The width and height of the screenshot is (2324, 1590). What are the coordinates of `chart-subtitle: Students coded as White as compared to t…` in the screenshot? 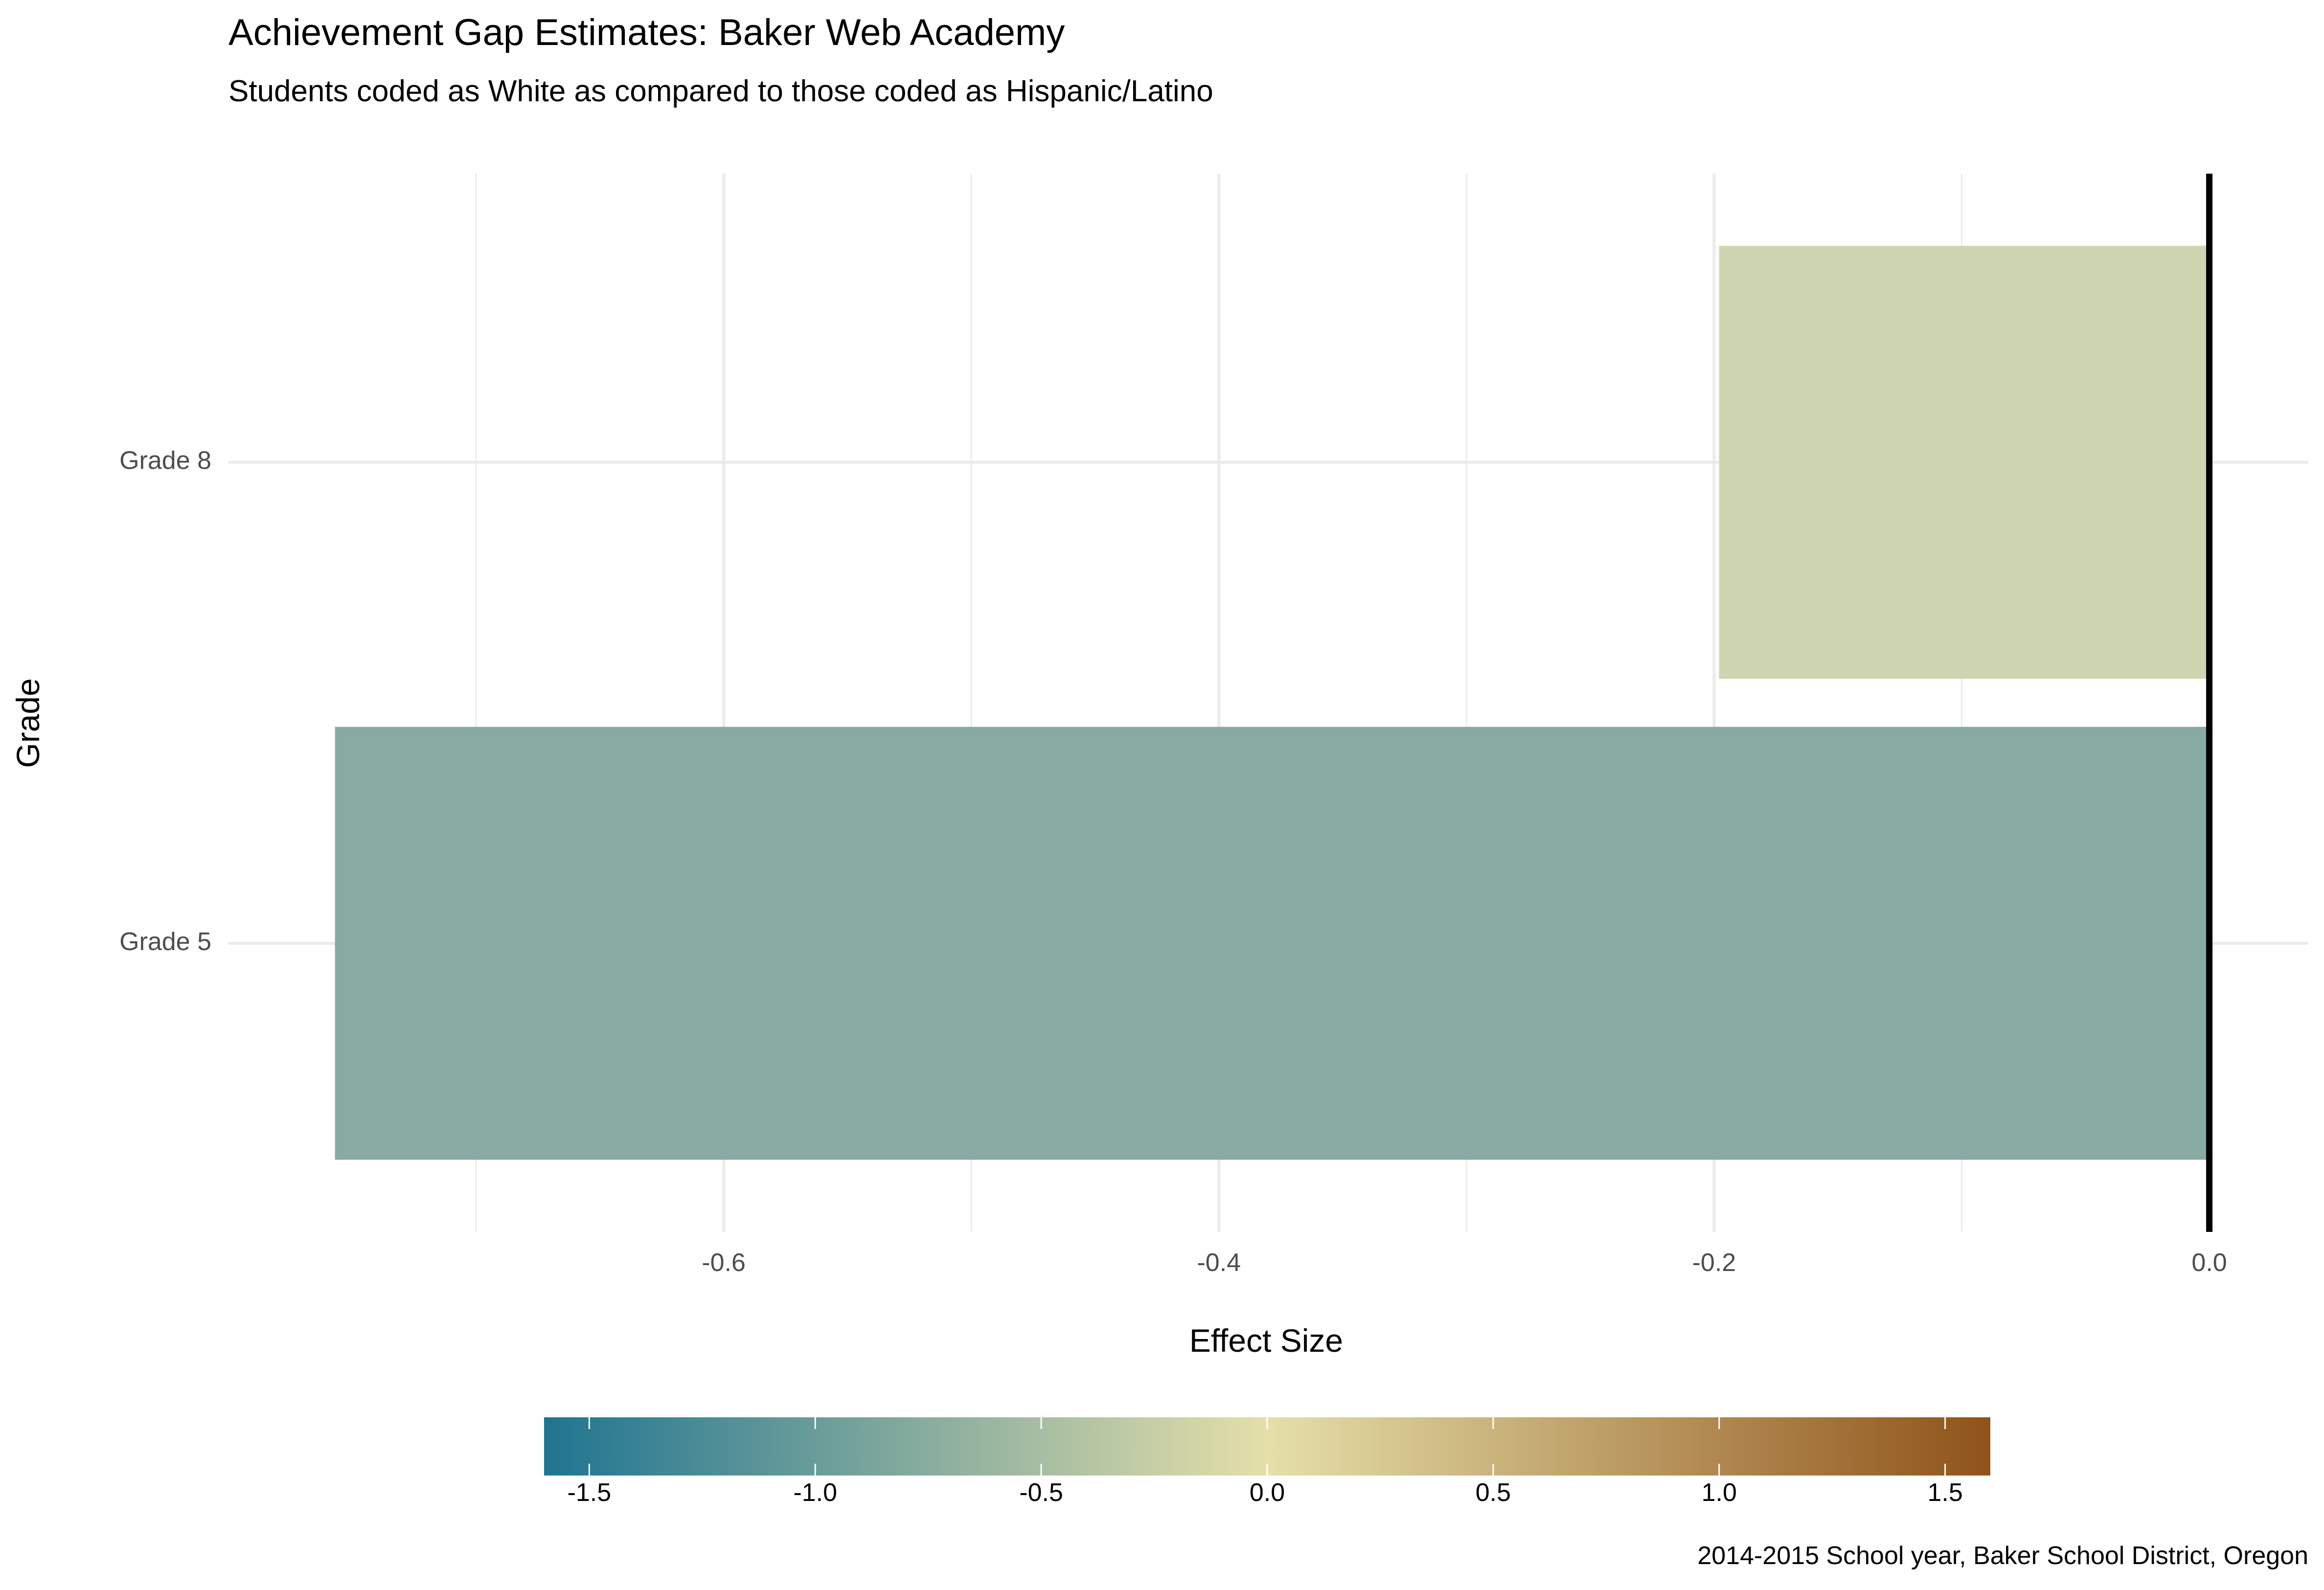 It's located at (720, 91).